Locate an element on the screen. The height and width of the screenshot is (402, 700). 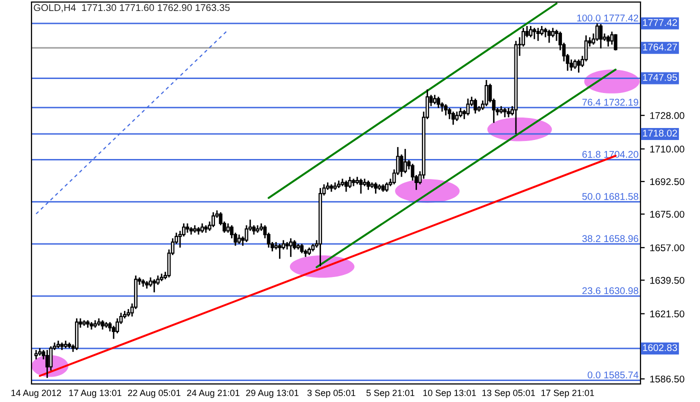
y-tick-label: 1621.50 is located at coordinates (667, 314).